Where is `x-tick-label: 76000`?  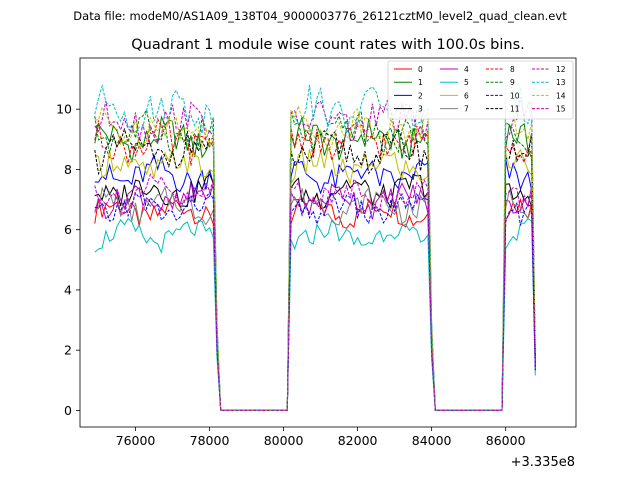
x-tick-label: 76000 is located at coordinates (136, 440).